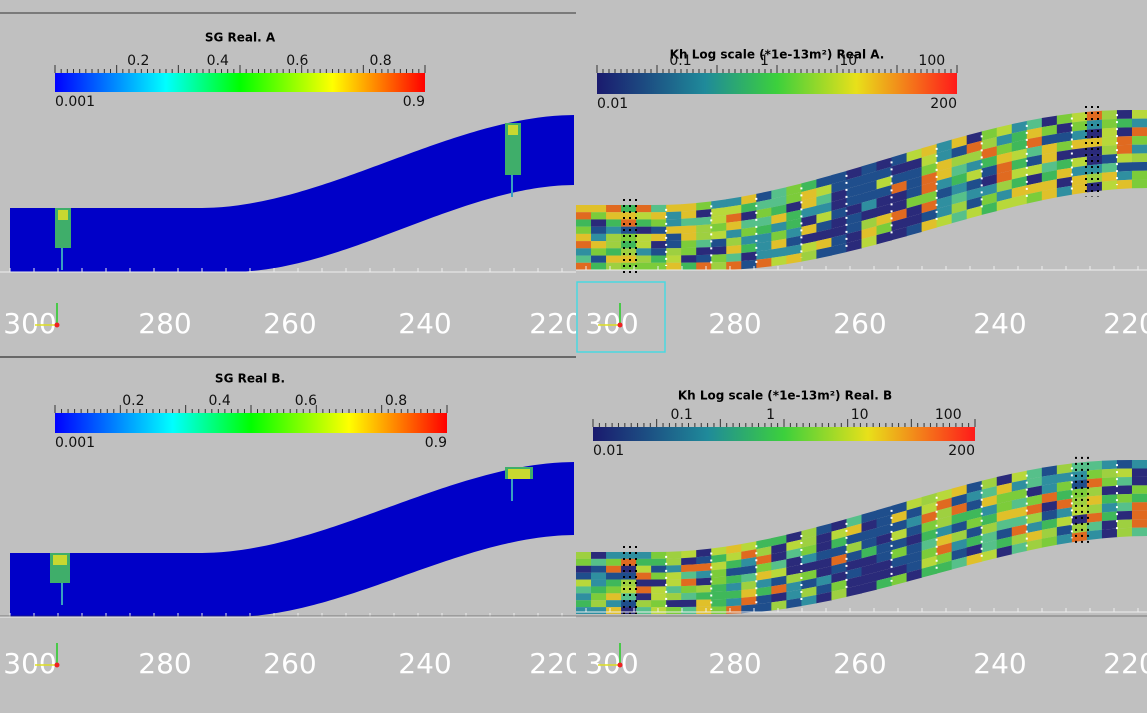  What do you see at coordinates (848, 61) in the screenshot?
I see `colorbar-tick-label: 10` at bounding box center [848, 61].